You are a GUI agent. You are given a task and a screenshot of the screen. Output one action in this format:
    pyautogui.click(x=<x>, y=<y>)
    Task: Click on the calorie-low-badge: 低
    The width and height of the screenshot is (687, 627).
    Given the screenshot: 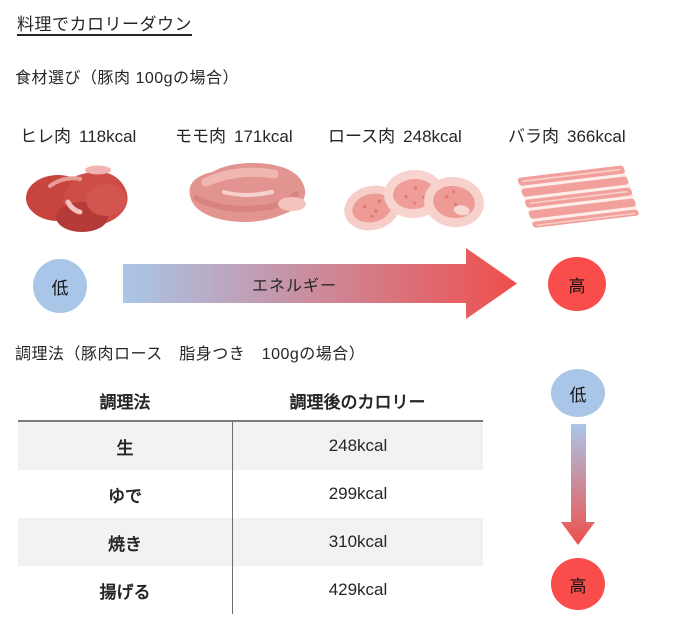 What is the action you would take?
    pyautogui.click(x=578, y=393)
    